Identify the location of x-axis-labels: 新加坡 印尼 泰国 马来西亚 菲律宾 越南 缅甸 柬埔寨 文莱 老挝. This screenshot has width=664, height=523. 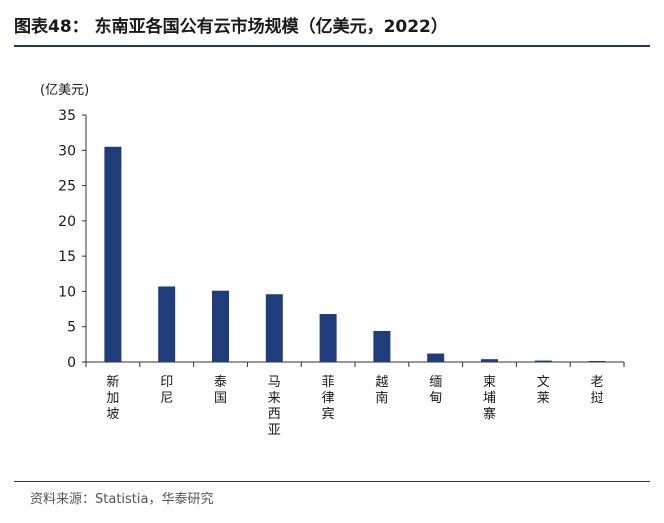
(354, 406).